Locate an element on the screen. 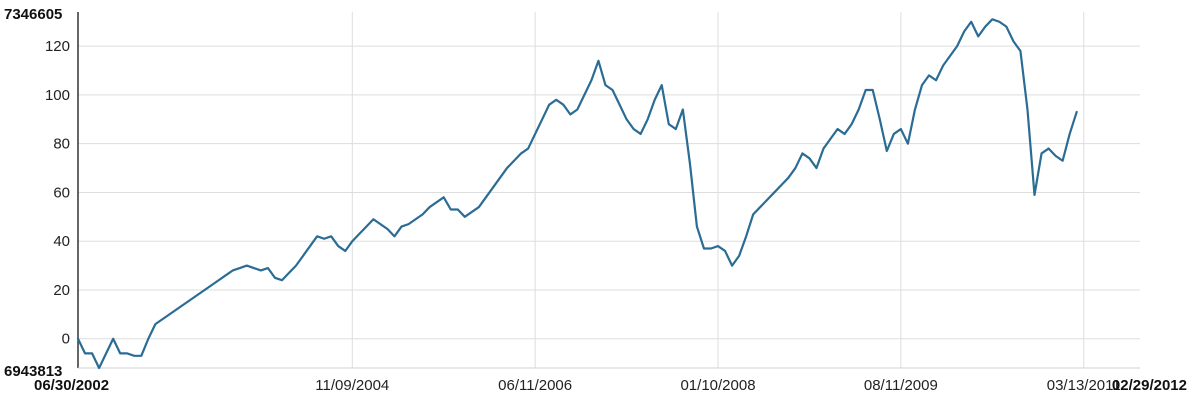  y-tick-label-40: 40 is located at coordinates (61, 241).